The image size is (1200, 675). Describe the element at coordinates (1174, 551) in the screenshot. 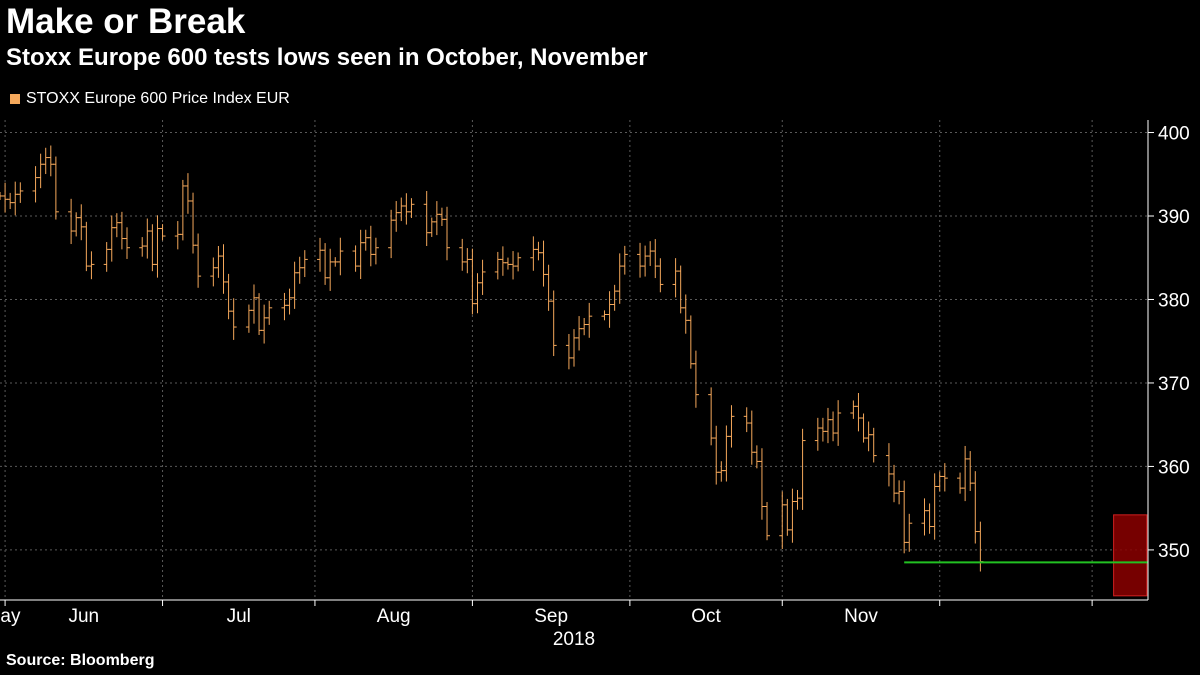

I see `y-tick-label: 350` at that location.